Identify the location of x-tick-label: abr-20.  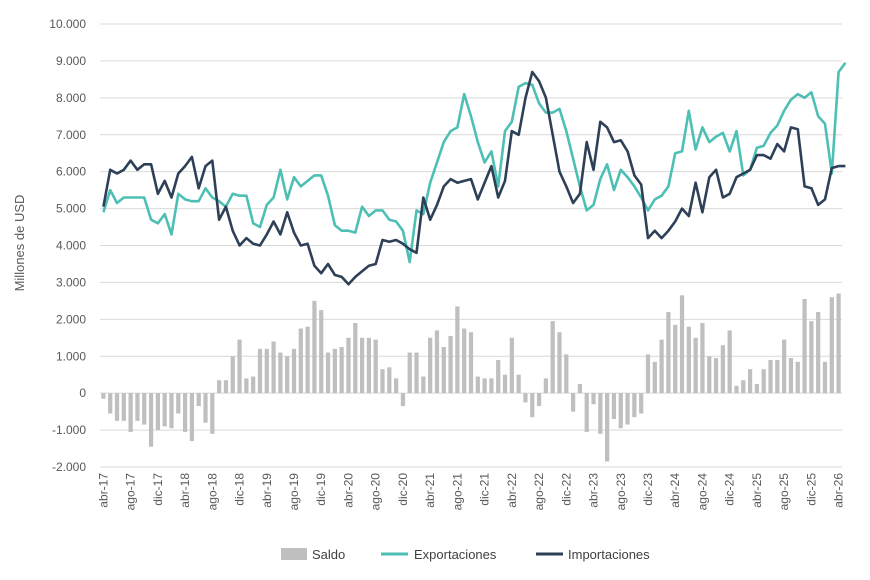
(348, 490).